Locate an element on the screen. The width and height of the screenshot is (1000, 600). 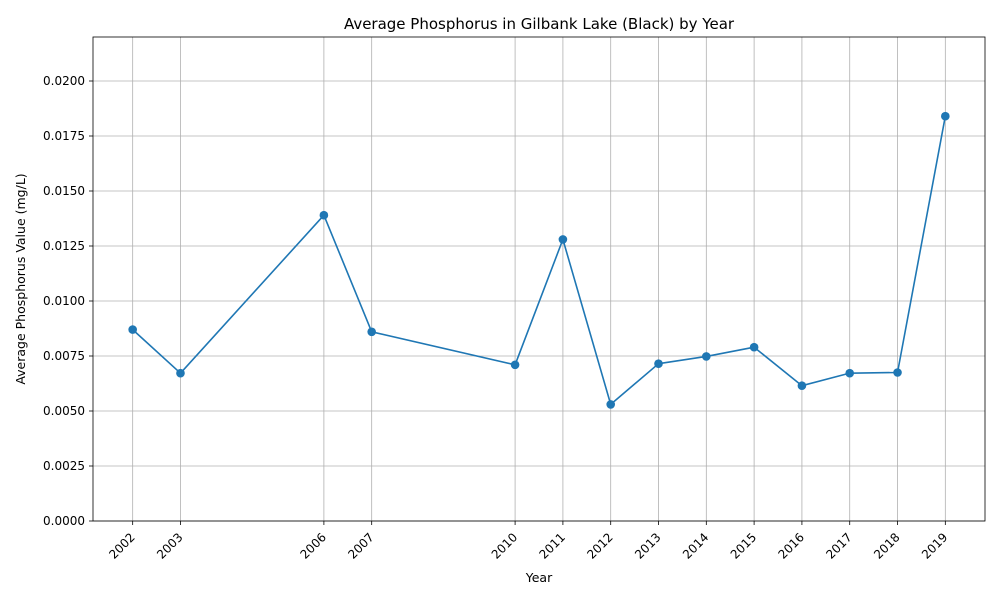
y-tick-label: 0.0150 is located at coordinates (64, 191).